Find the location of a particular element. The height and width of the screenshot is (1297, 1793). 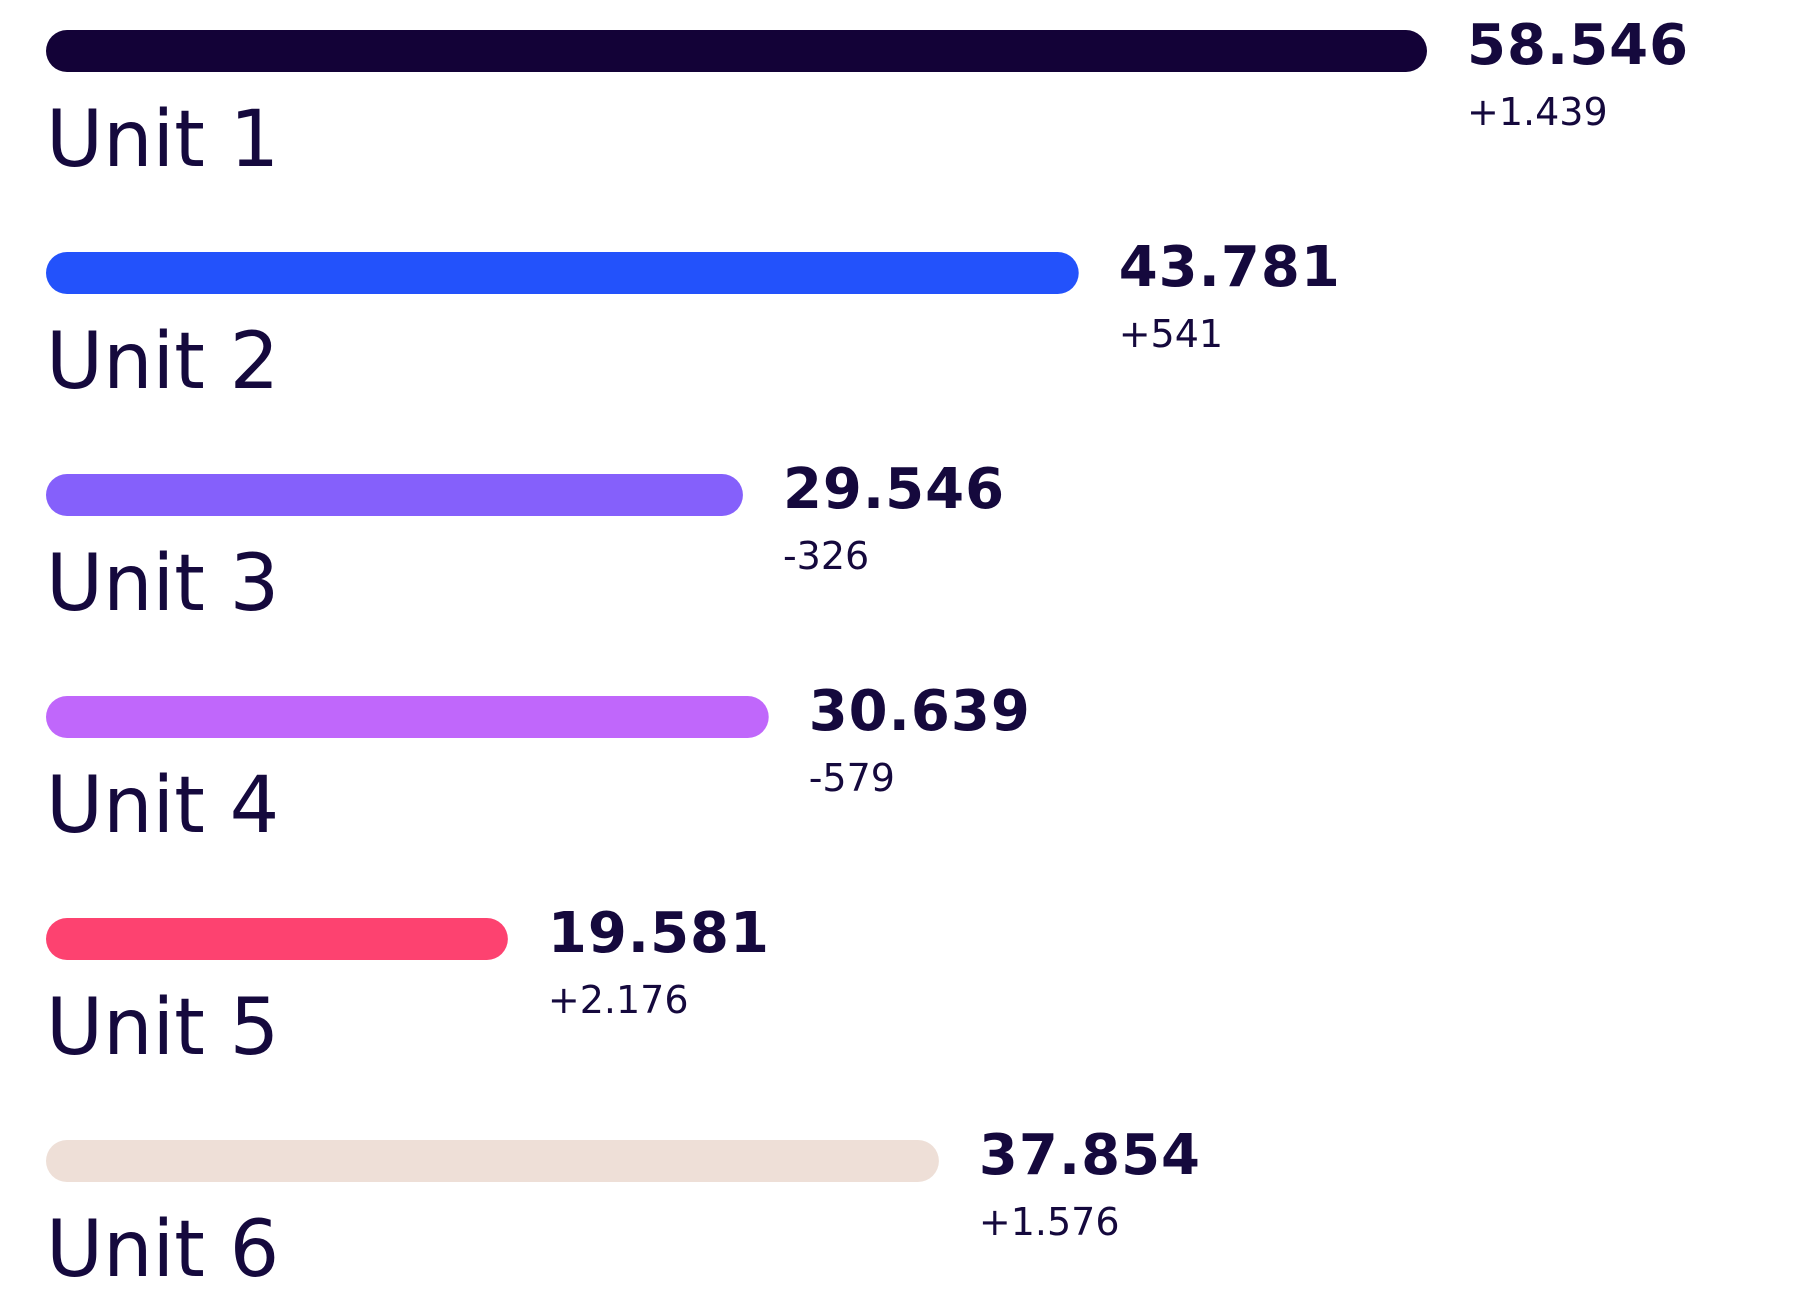

value-label: 37.854 is located at coordinates (1090, 1155).